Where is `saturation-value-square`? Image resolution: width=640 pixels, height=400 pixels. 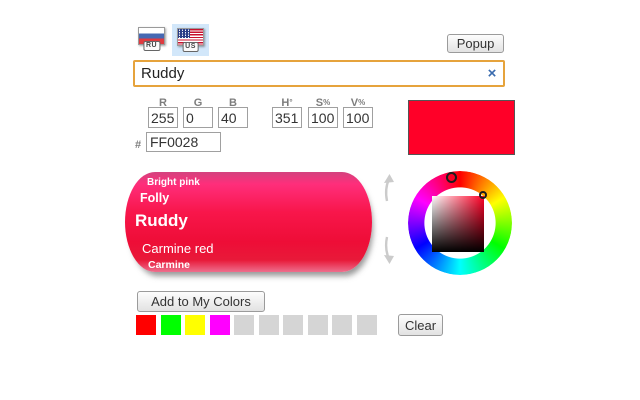
saturation-value-square is located at coordinates (458, 224).